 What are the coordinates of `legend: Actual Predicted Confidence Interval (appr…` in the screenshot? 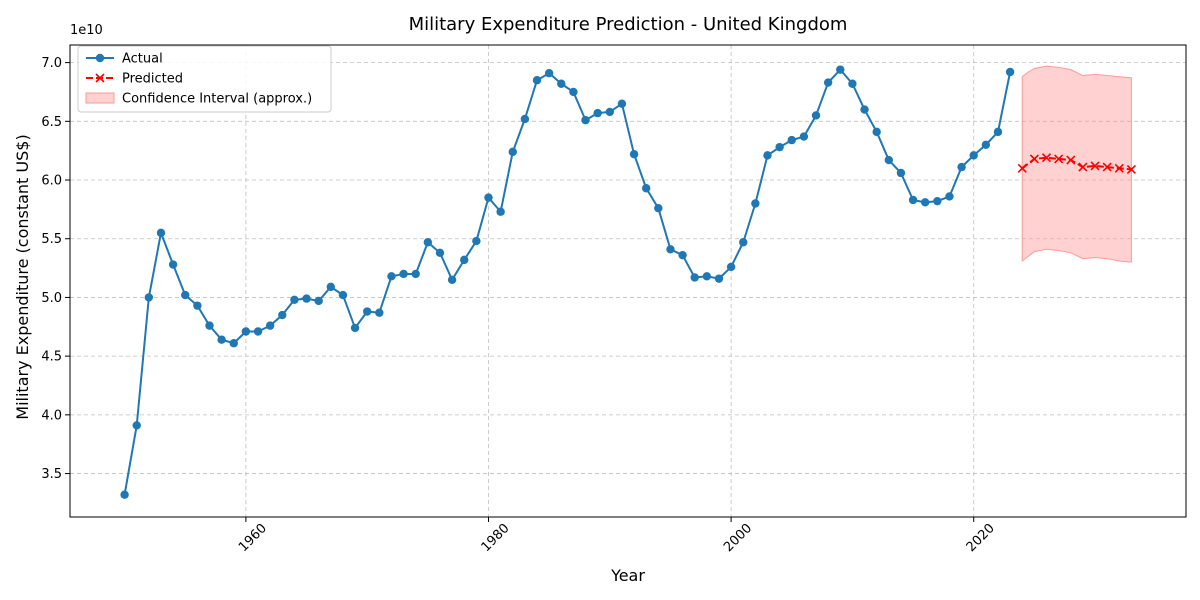 It's located at (204, 79).